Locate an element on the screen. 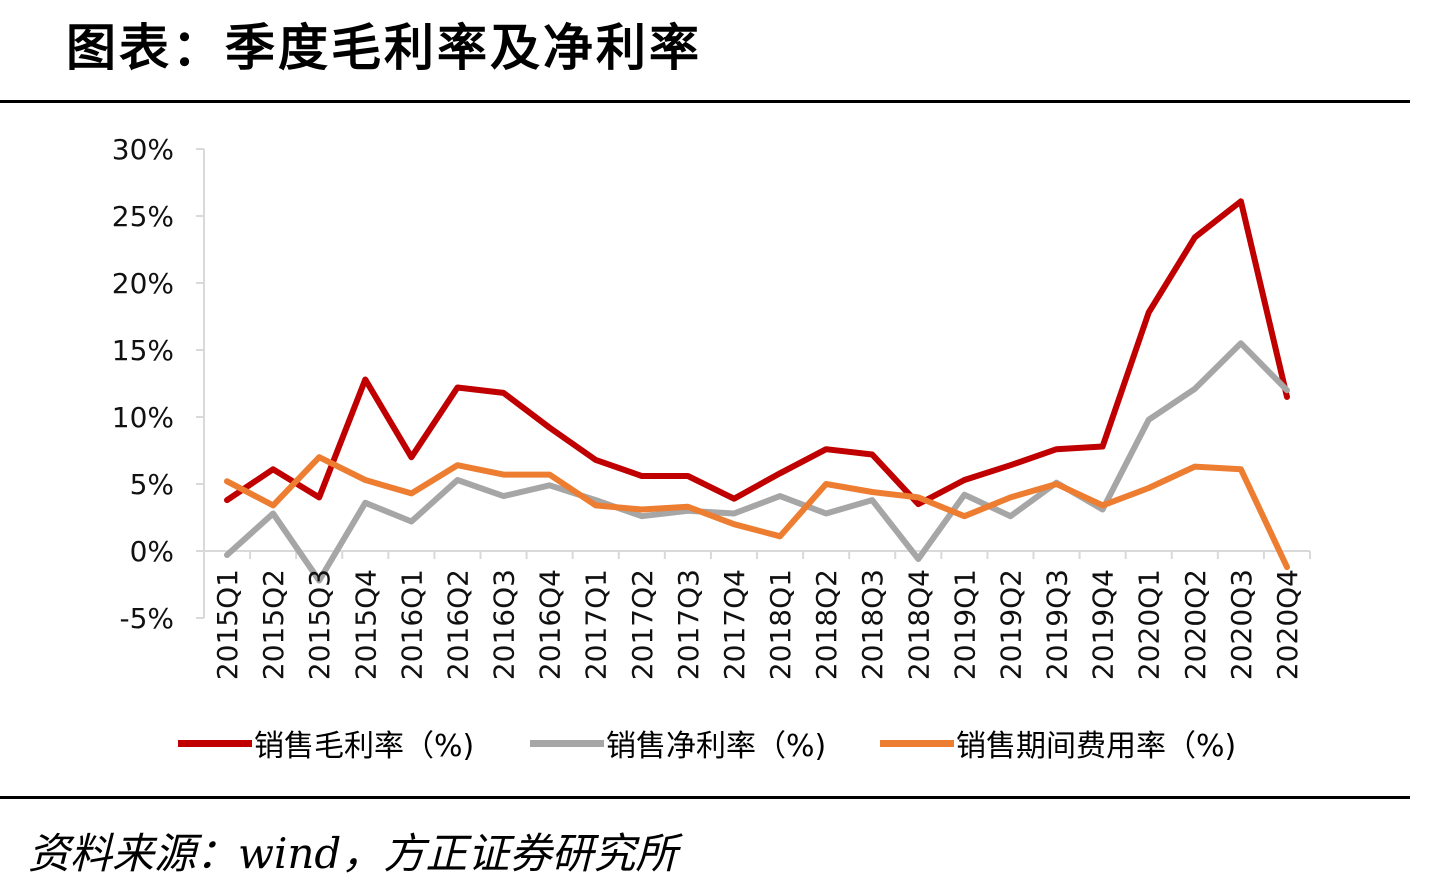 Image resolution: width=1447 pixels, height=886 pixels. x-tick-label: 2015Q3 is located at coordinates (319, 624).